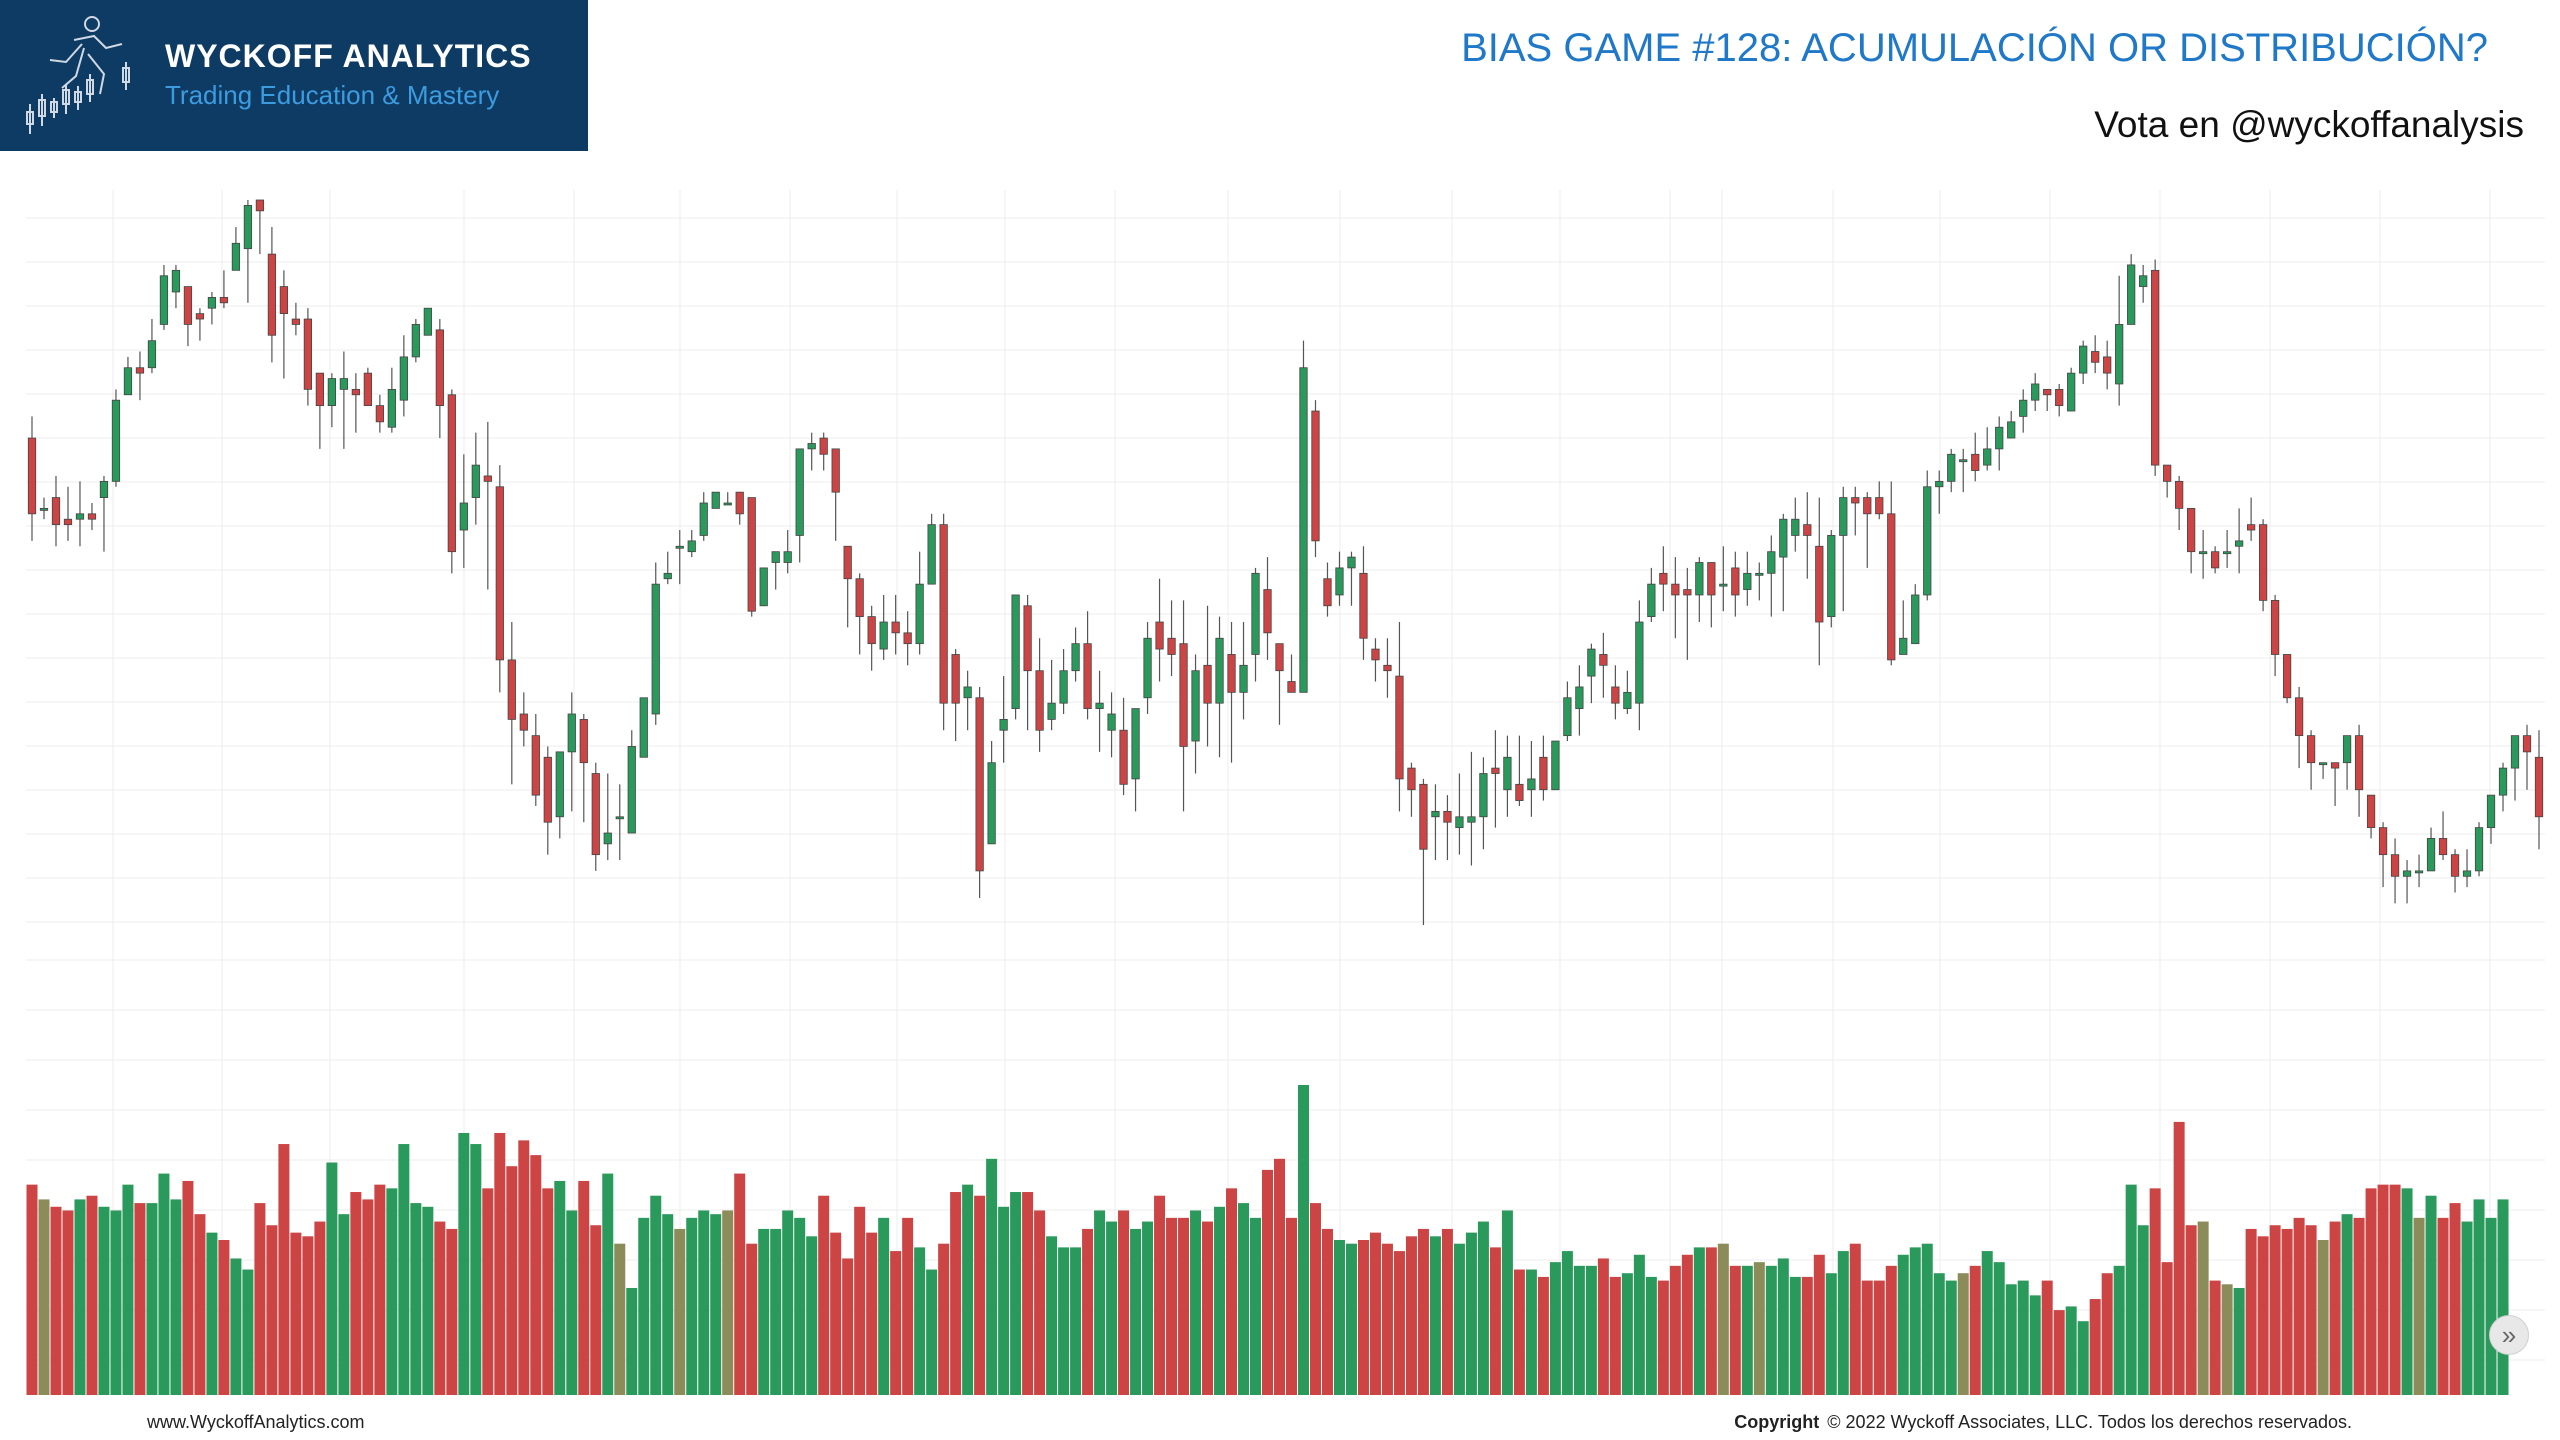 The width and height of the screenshot is (2560, 1440). What do you see at coordinates (2509, 1335) in the screenshot?
I see `double-chevron-right-icon: »` at bounding box center [2509, 1335].